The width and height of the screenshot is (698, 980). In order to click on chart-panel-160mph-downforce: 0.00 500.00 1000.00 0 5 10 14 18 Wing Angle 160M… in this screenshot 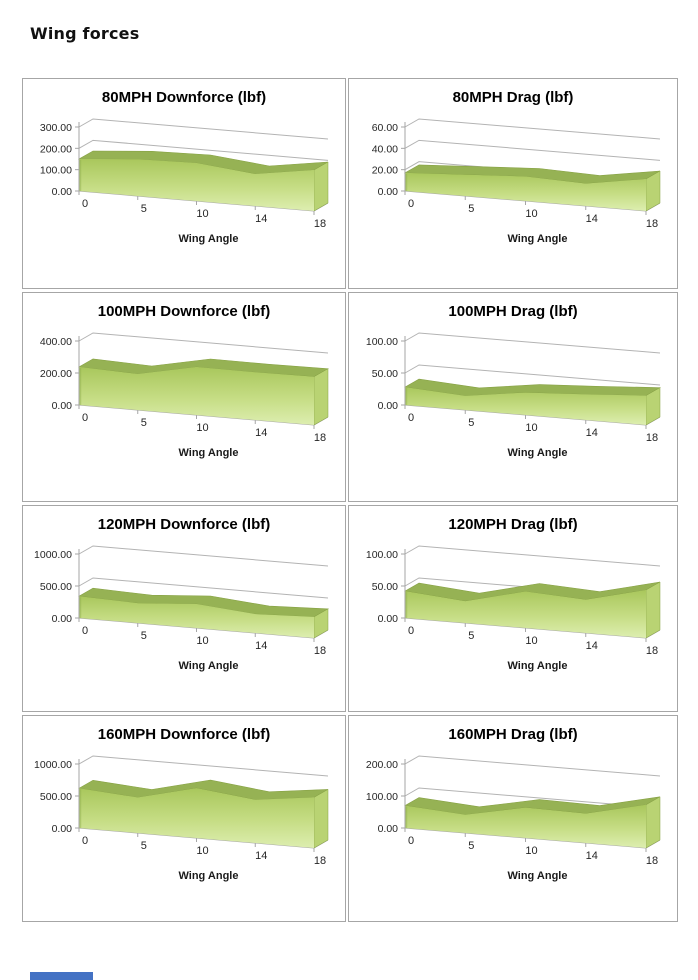, I will do `click(184, 818)`.